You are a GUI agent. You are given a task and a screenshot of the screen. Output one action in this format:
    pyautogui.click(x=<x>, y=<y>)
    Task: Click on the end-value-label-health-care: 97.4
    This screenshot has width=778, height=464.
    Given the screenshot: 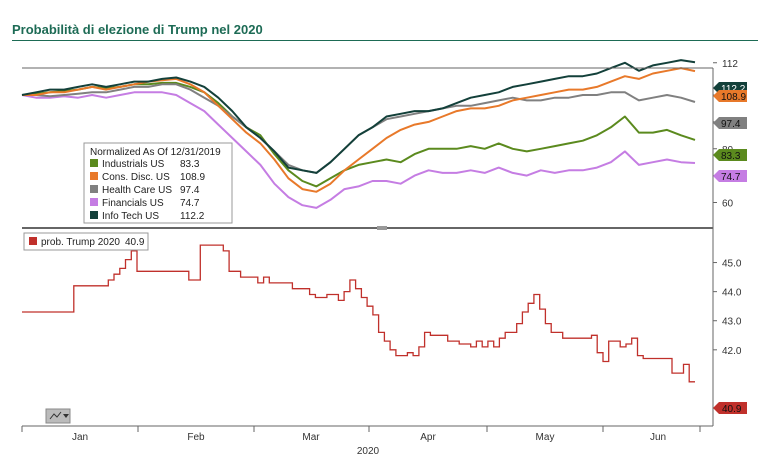 What is the action you would take?
    pyautogui.click(x=731, y=124)
    